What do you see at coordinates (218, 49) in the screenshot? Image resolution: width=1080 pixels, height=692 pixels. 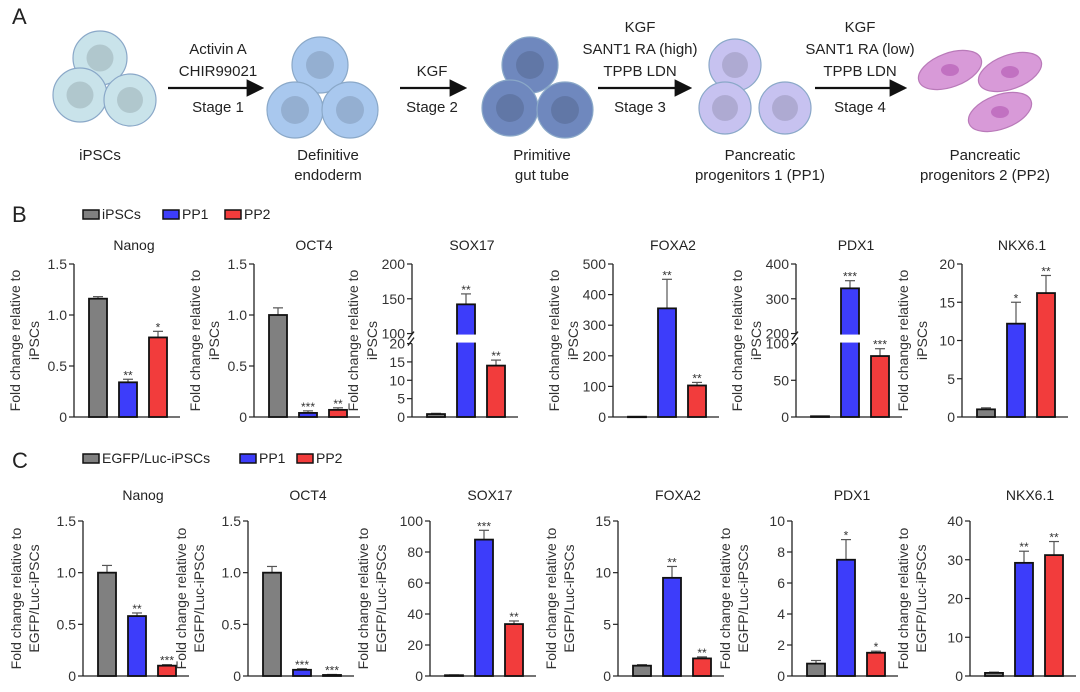 I see `factor-label: Activin A` at bounding box center [218, 49].